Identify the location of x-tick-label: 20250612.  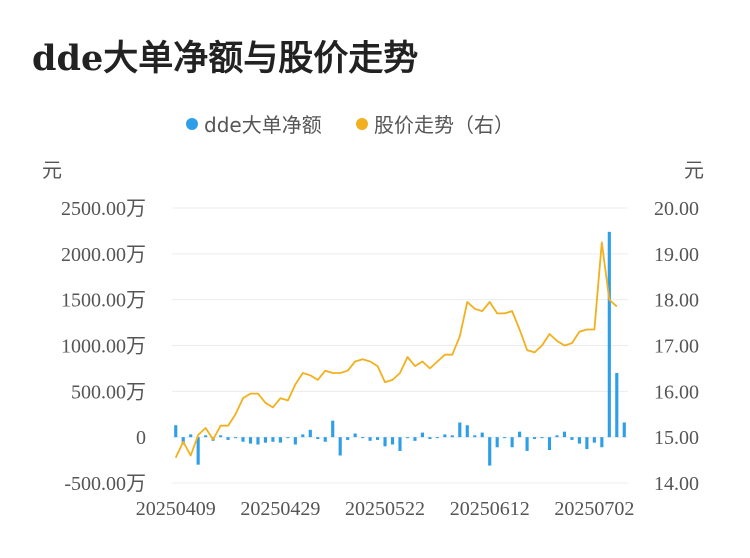
(490, 509).